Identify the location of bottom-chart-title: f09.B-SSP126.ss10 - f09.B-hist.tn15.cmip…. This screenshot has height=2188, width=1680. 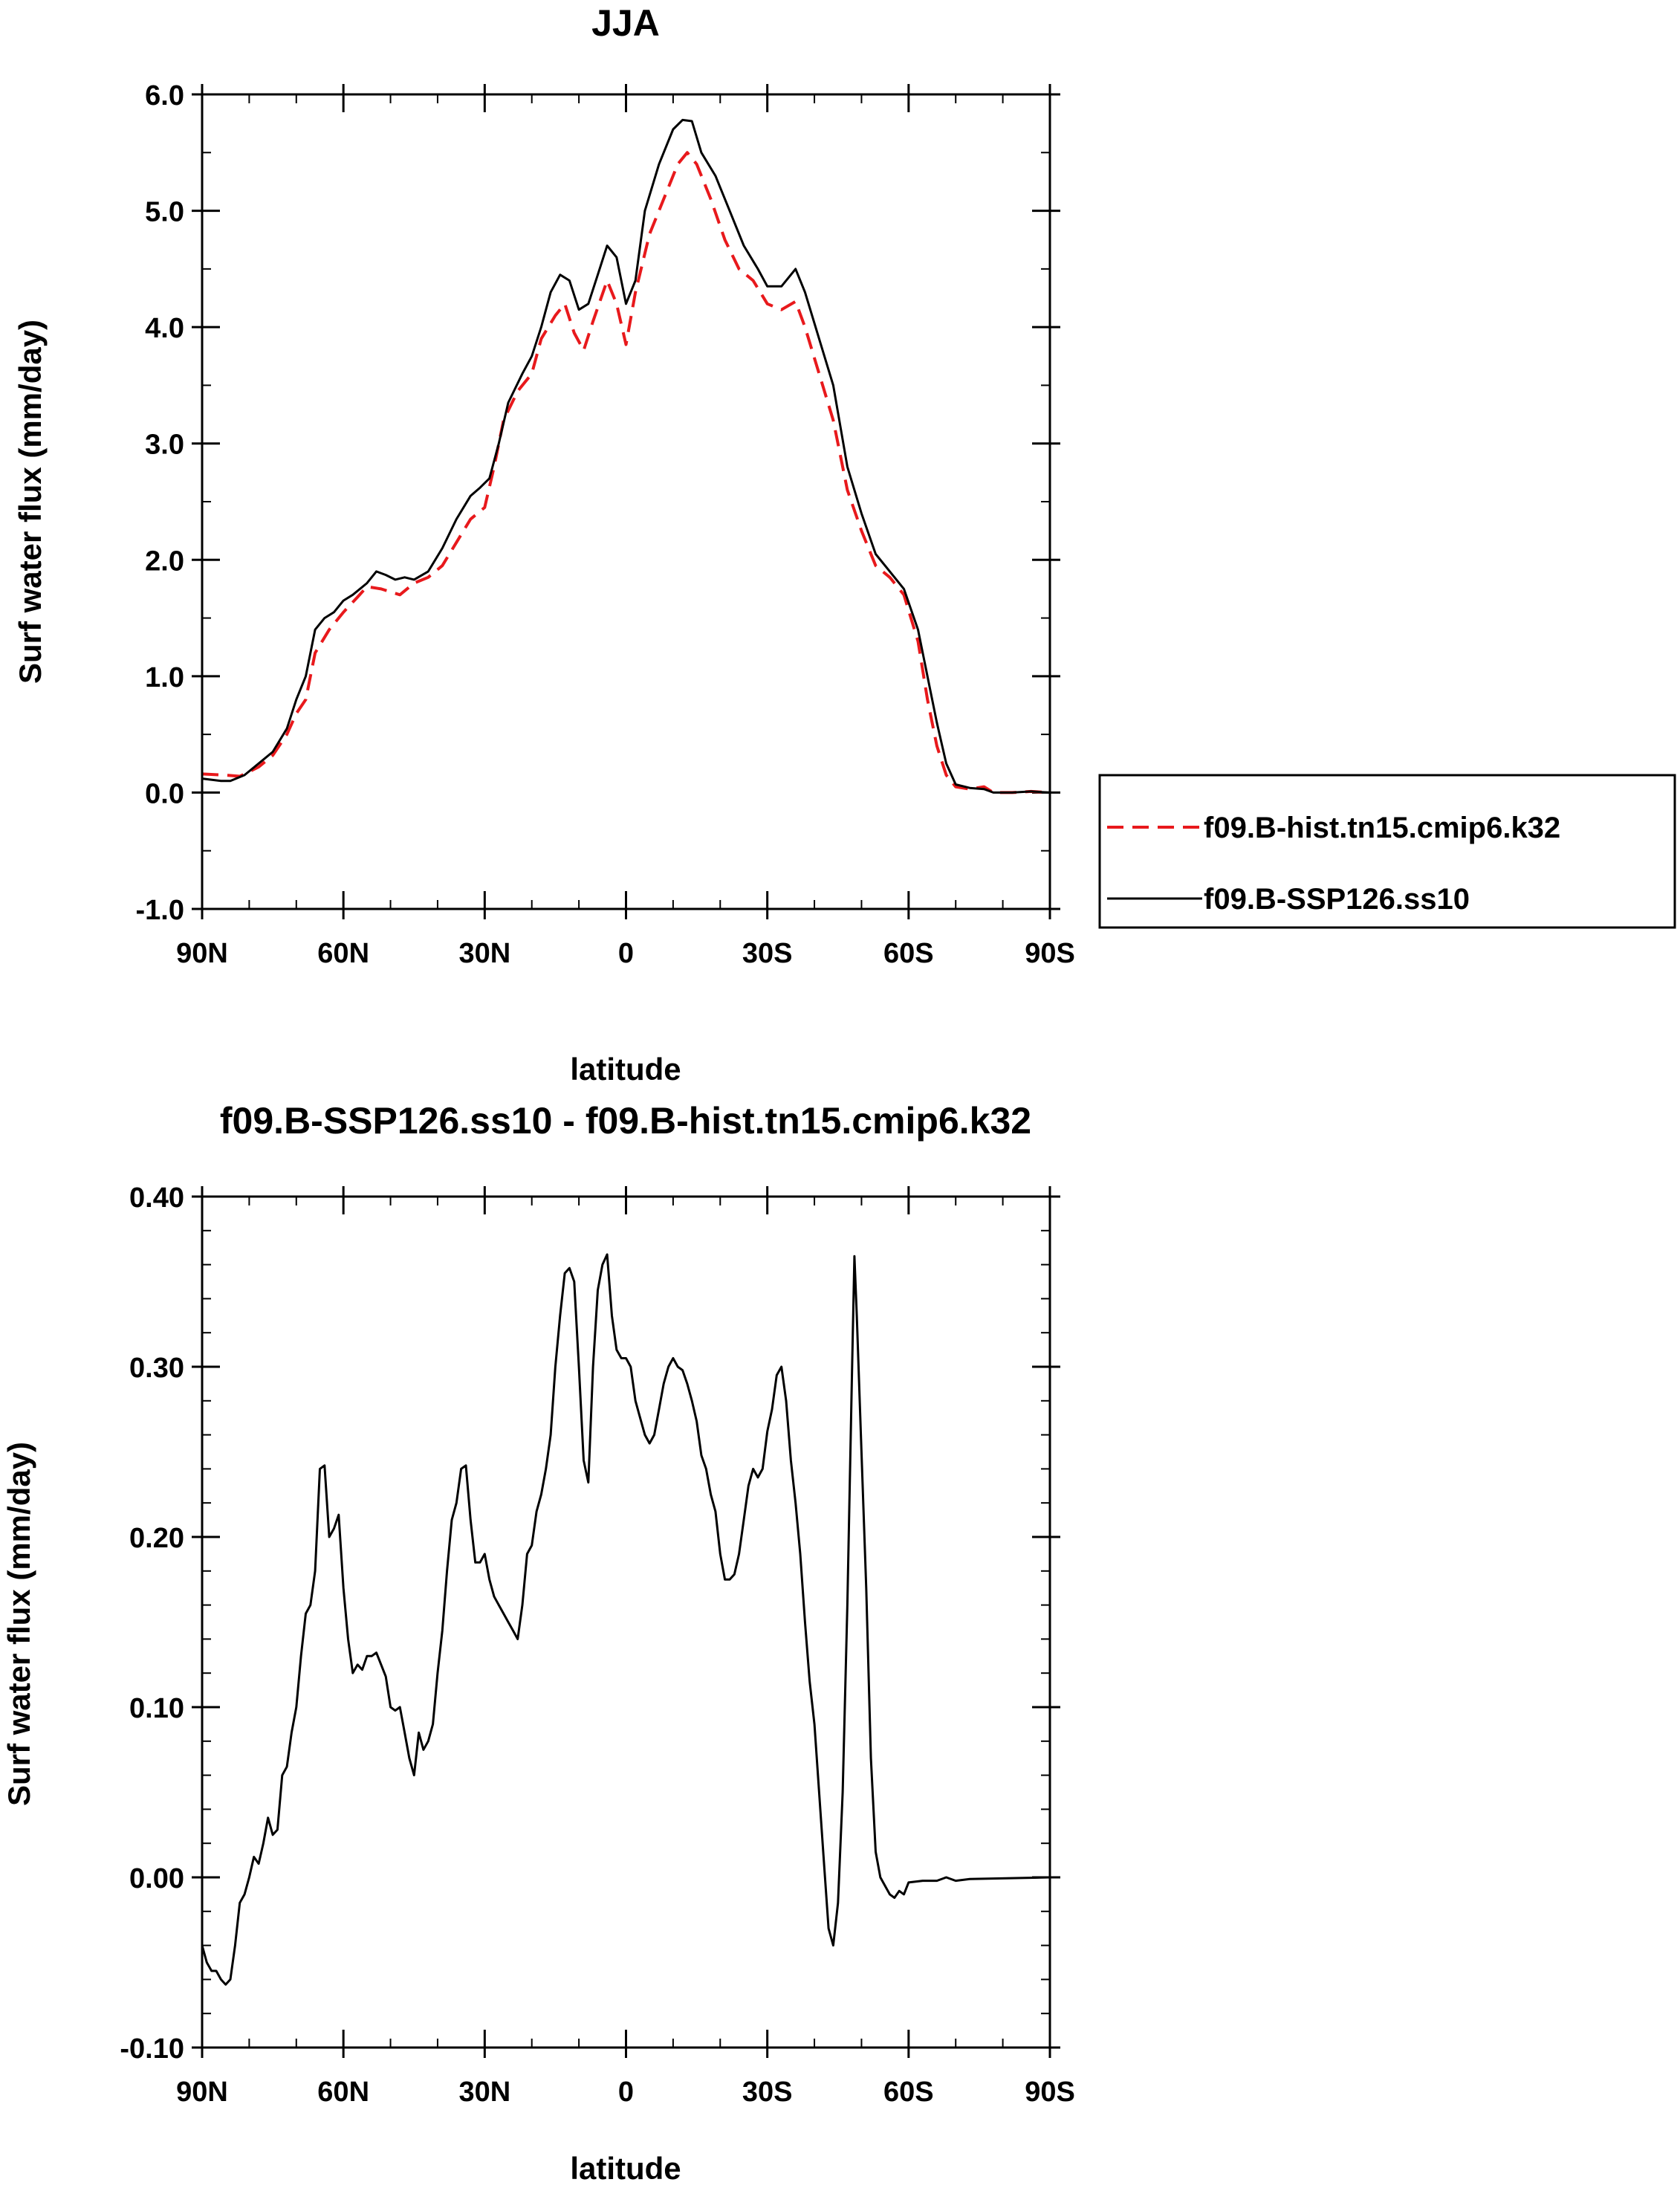
(625, 1121).